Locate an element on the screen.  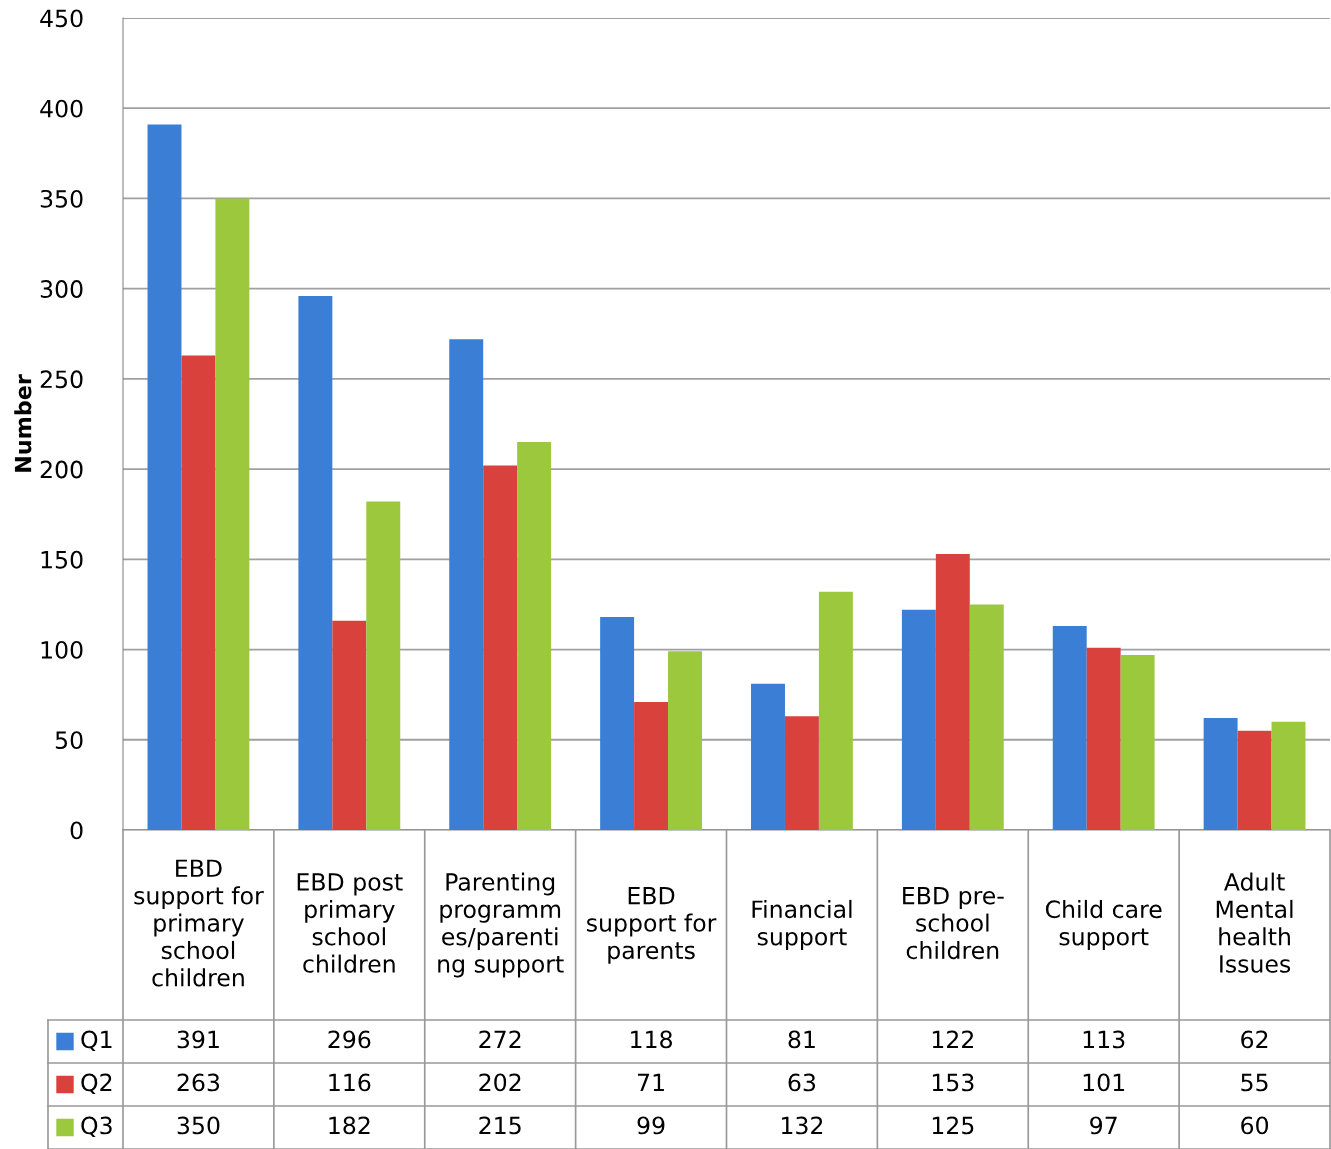
data-label: 62 is located at coordinates (1254, 1039).